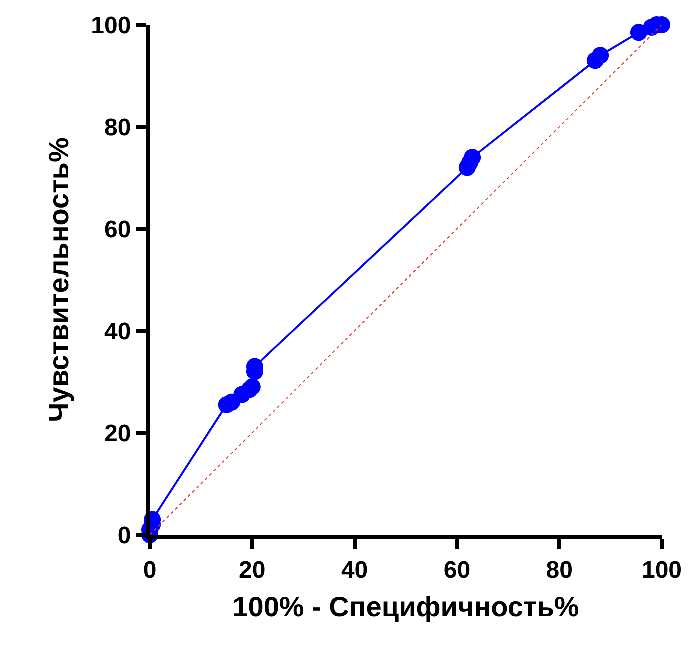  What do you see at coordinates (58, 280) in the screenshot?
I see `y-axis-title: Чувствительность%` at bounding box center [58, 280].